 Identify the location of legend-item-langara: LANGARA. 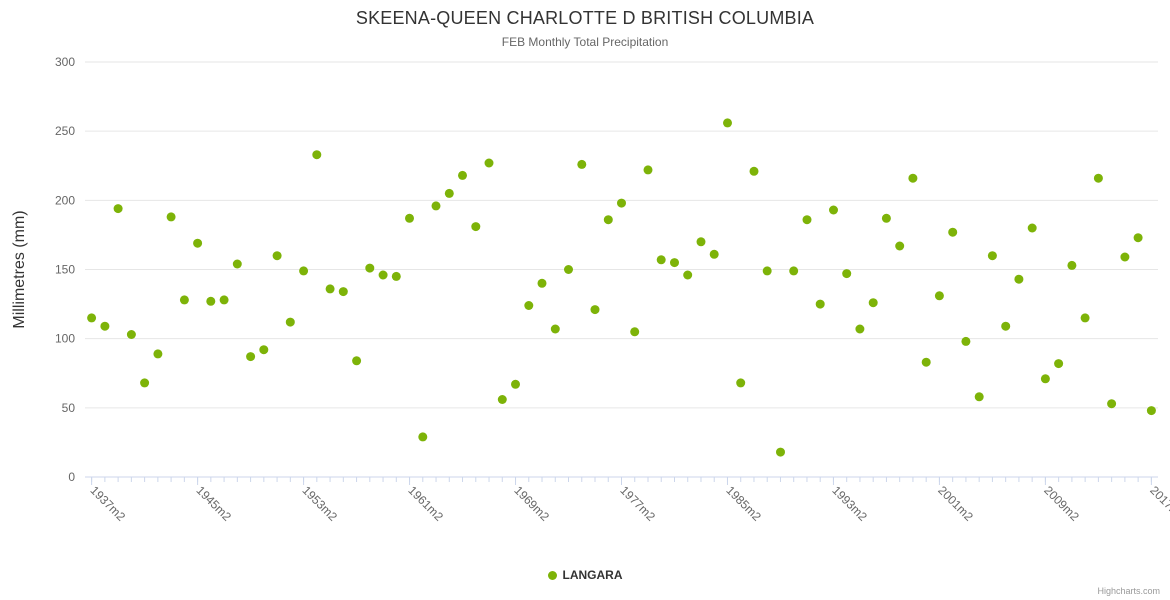
(585, 575).